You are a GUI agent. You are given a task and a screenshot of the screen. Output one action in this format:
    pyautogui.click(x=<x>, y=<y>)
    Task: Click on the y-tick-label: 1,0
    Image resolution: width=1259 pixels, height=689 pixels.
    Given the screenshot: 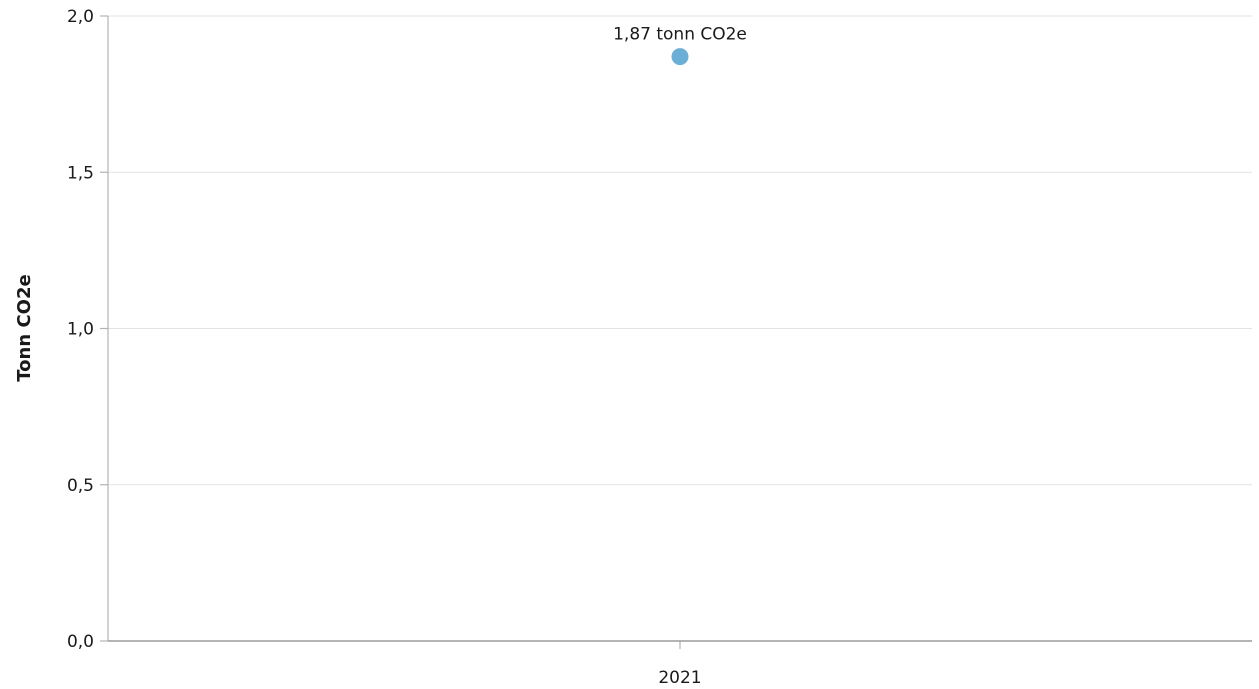 What is the action you would take?
    pyautogui.click(x=80, y=330)
    